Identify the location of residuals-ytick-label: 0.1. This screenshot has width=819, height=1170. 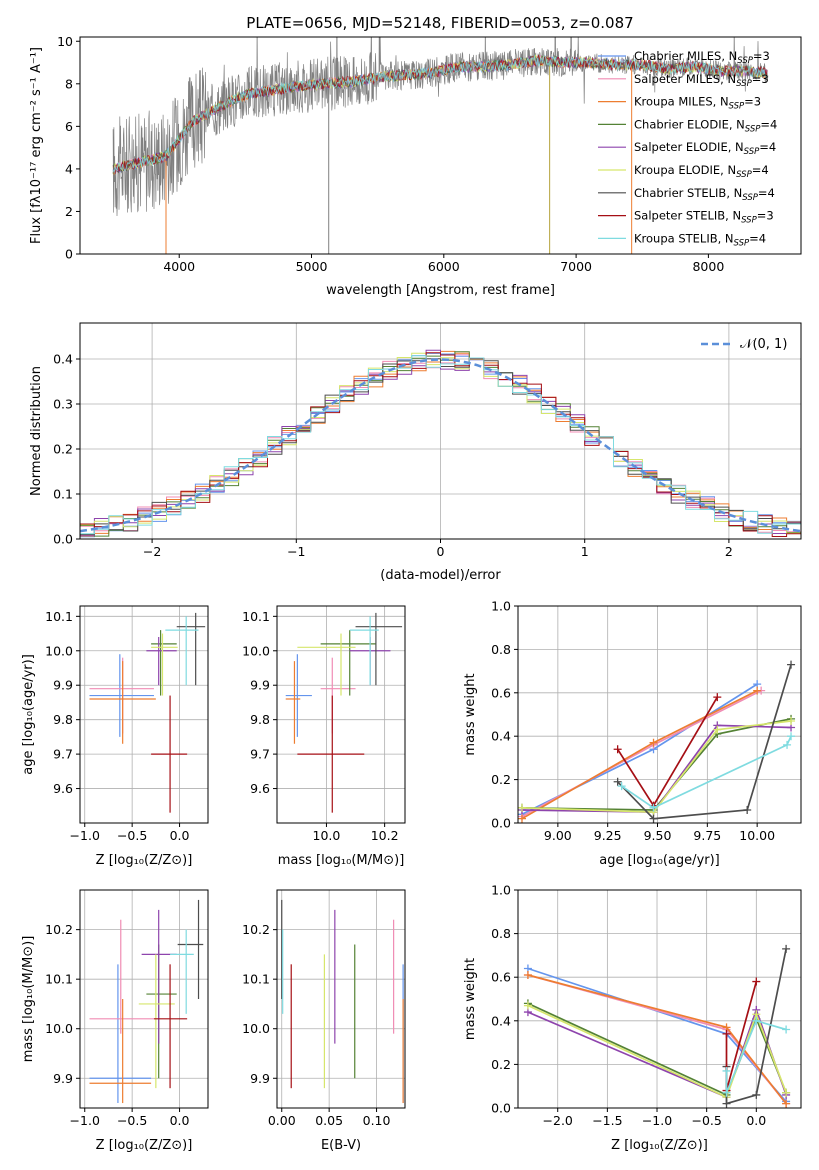
(63, 494).